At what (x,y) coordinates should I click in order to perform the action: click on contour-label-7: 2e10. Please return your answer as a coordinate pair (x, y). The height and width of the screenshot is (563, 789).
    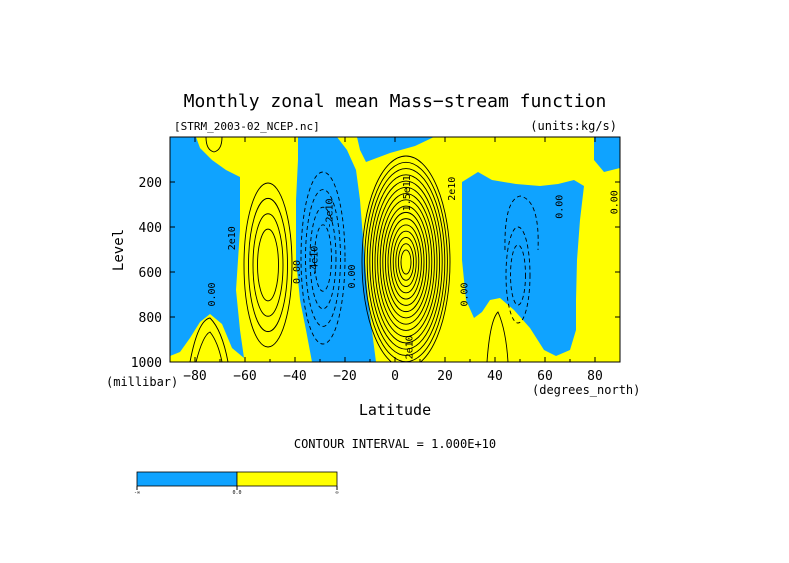
    Looking at the image, I should click on (410, 347).